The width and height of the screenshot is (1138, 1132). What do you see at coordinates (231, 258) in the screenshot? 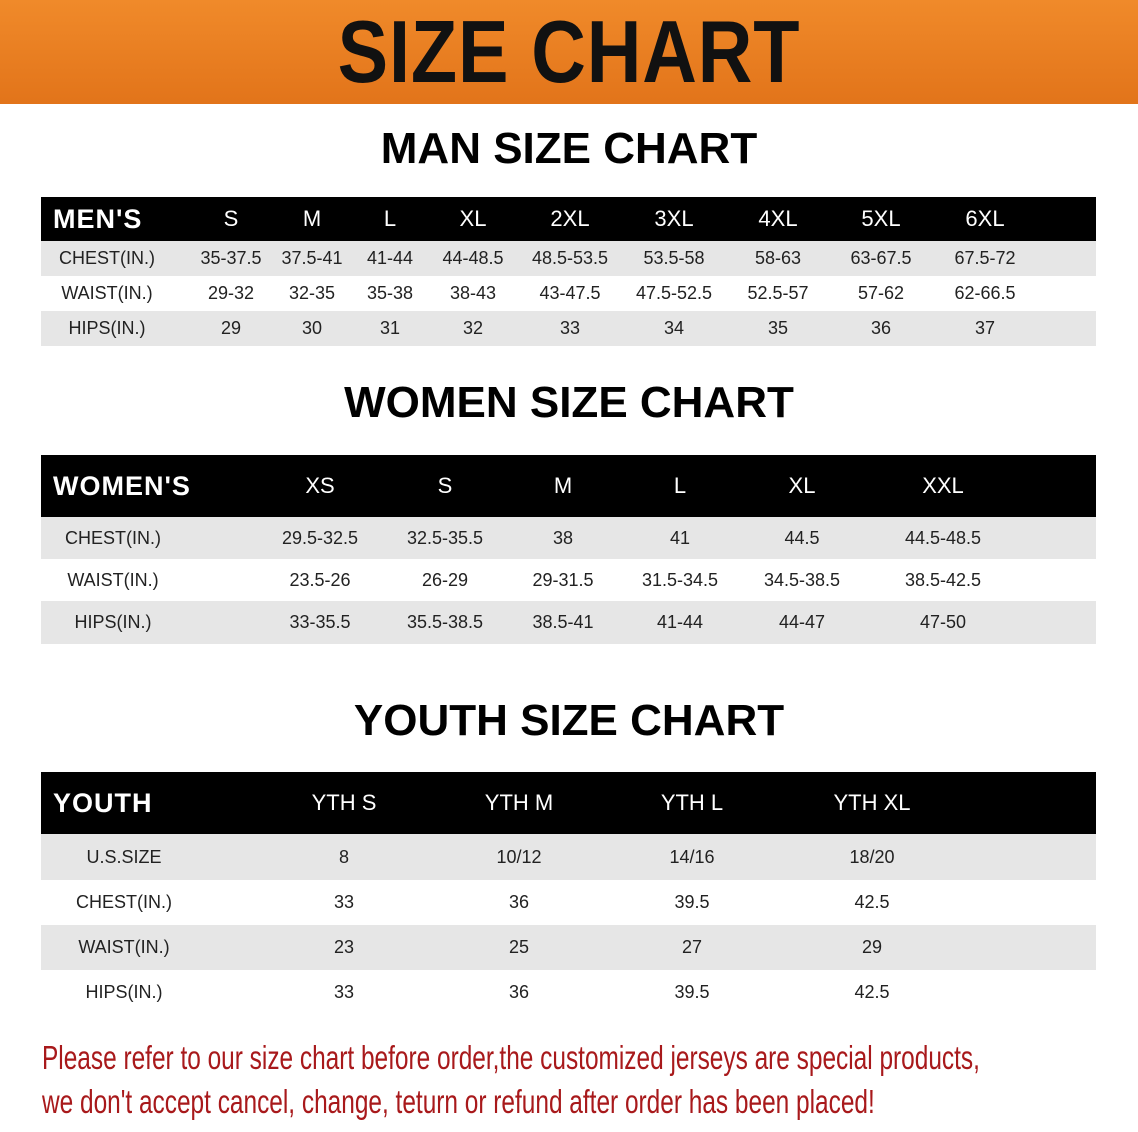
I see `measurement-value: 35-37.5` at bounding box center [231, 258].